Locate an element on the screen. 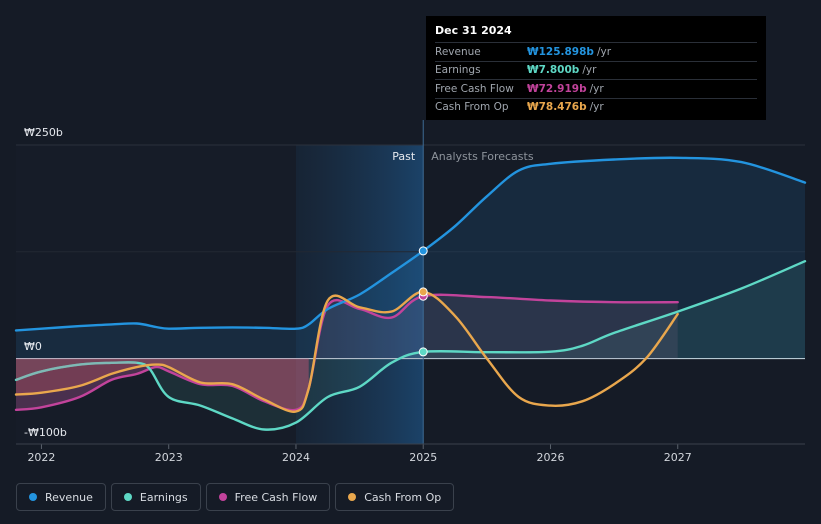 The image size is (821, 524). cfo-area is located at coordinates (162, 385).